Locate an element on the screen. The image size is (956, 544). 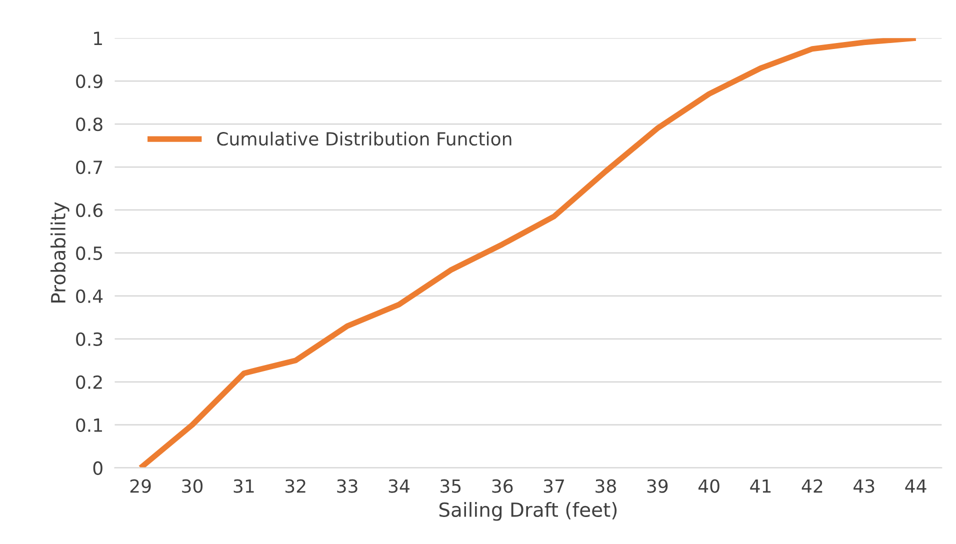
x-tick-label: 35 is located at coordinates (450, 486).